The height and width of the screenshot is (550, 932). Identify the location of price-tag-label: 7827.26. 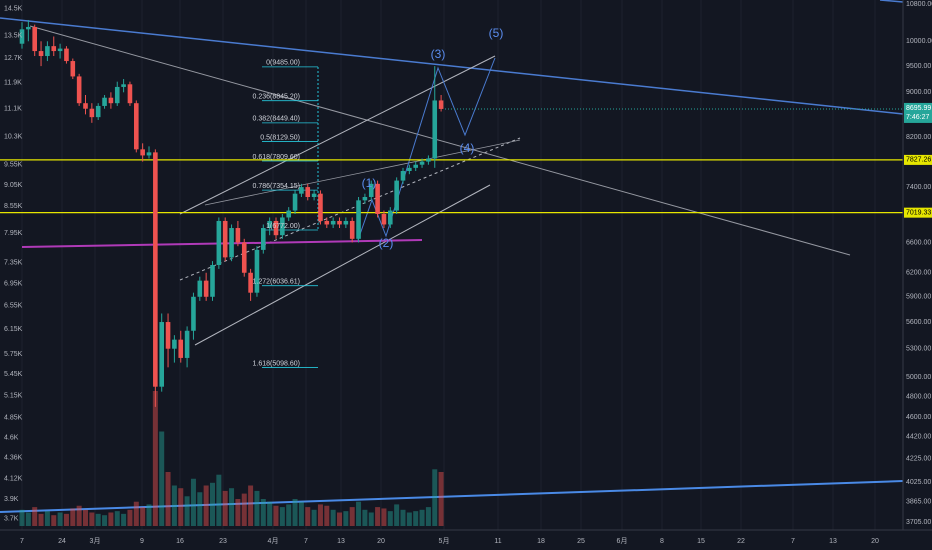
(918, 160).